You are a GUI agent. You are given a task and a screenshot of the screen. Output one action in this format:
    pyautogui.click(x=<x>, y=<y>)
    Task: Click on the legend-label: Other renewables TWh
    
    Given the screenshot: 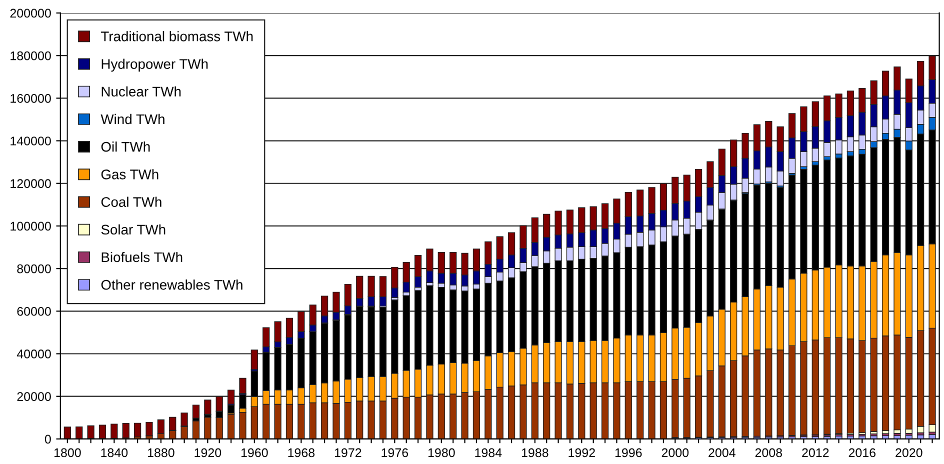 What is the action you would take?
    pyautogui.click(x=171, y=285)
    